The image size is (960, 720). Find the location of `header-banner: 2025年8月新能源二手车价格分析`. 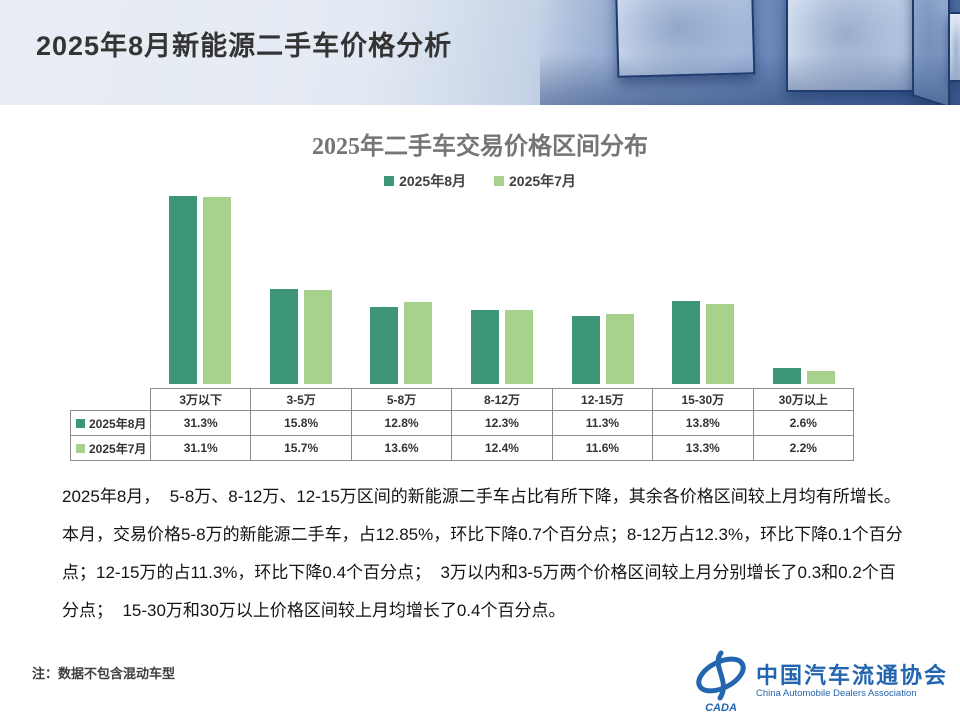

header-banner: 2025年8月新能源二手车价格分析 is located at coordinates (480, 52).